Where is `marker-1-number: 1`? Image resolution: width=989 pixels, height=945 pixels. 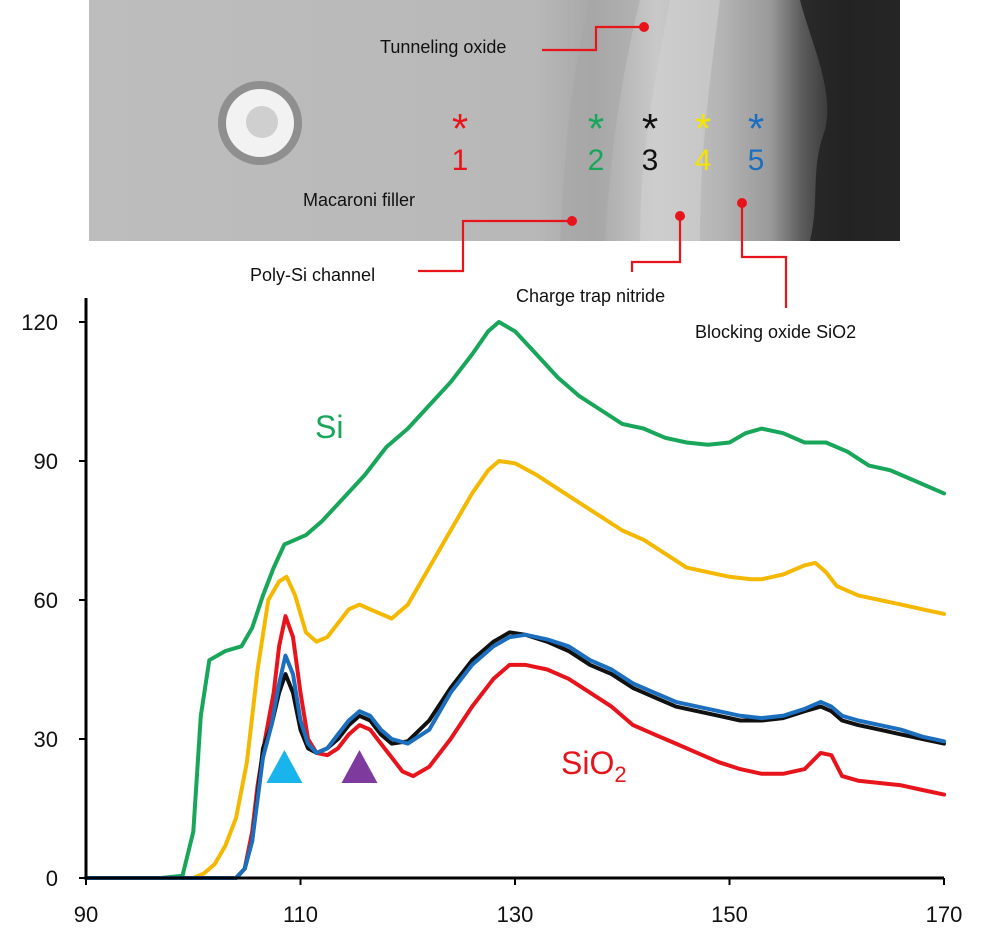
marker-1-number: 1 is located at coordinates (460, 160).